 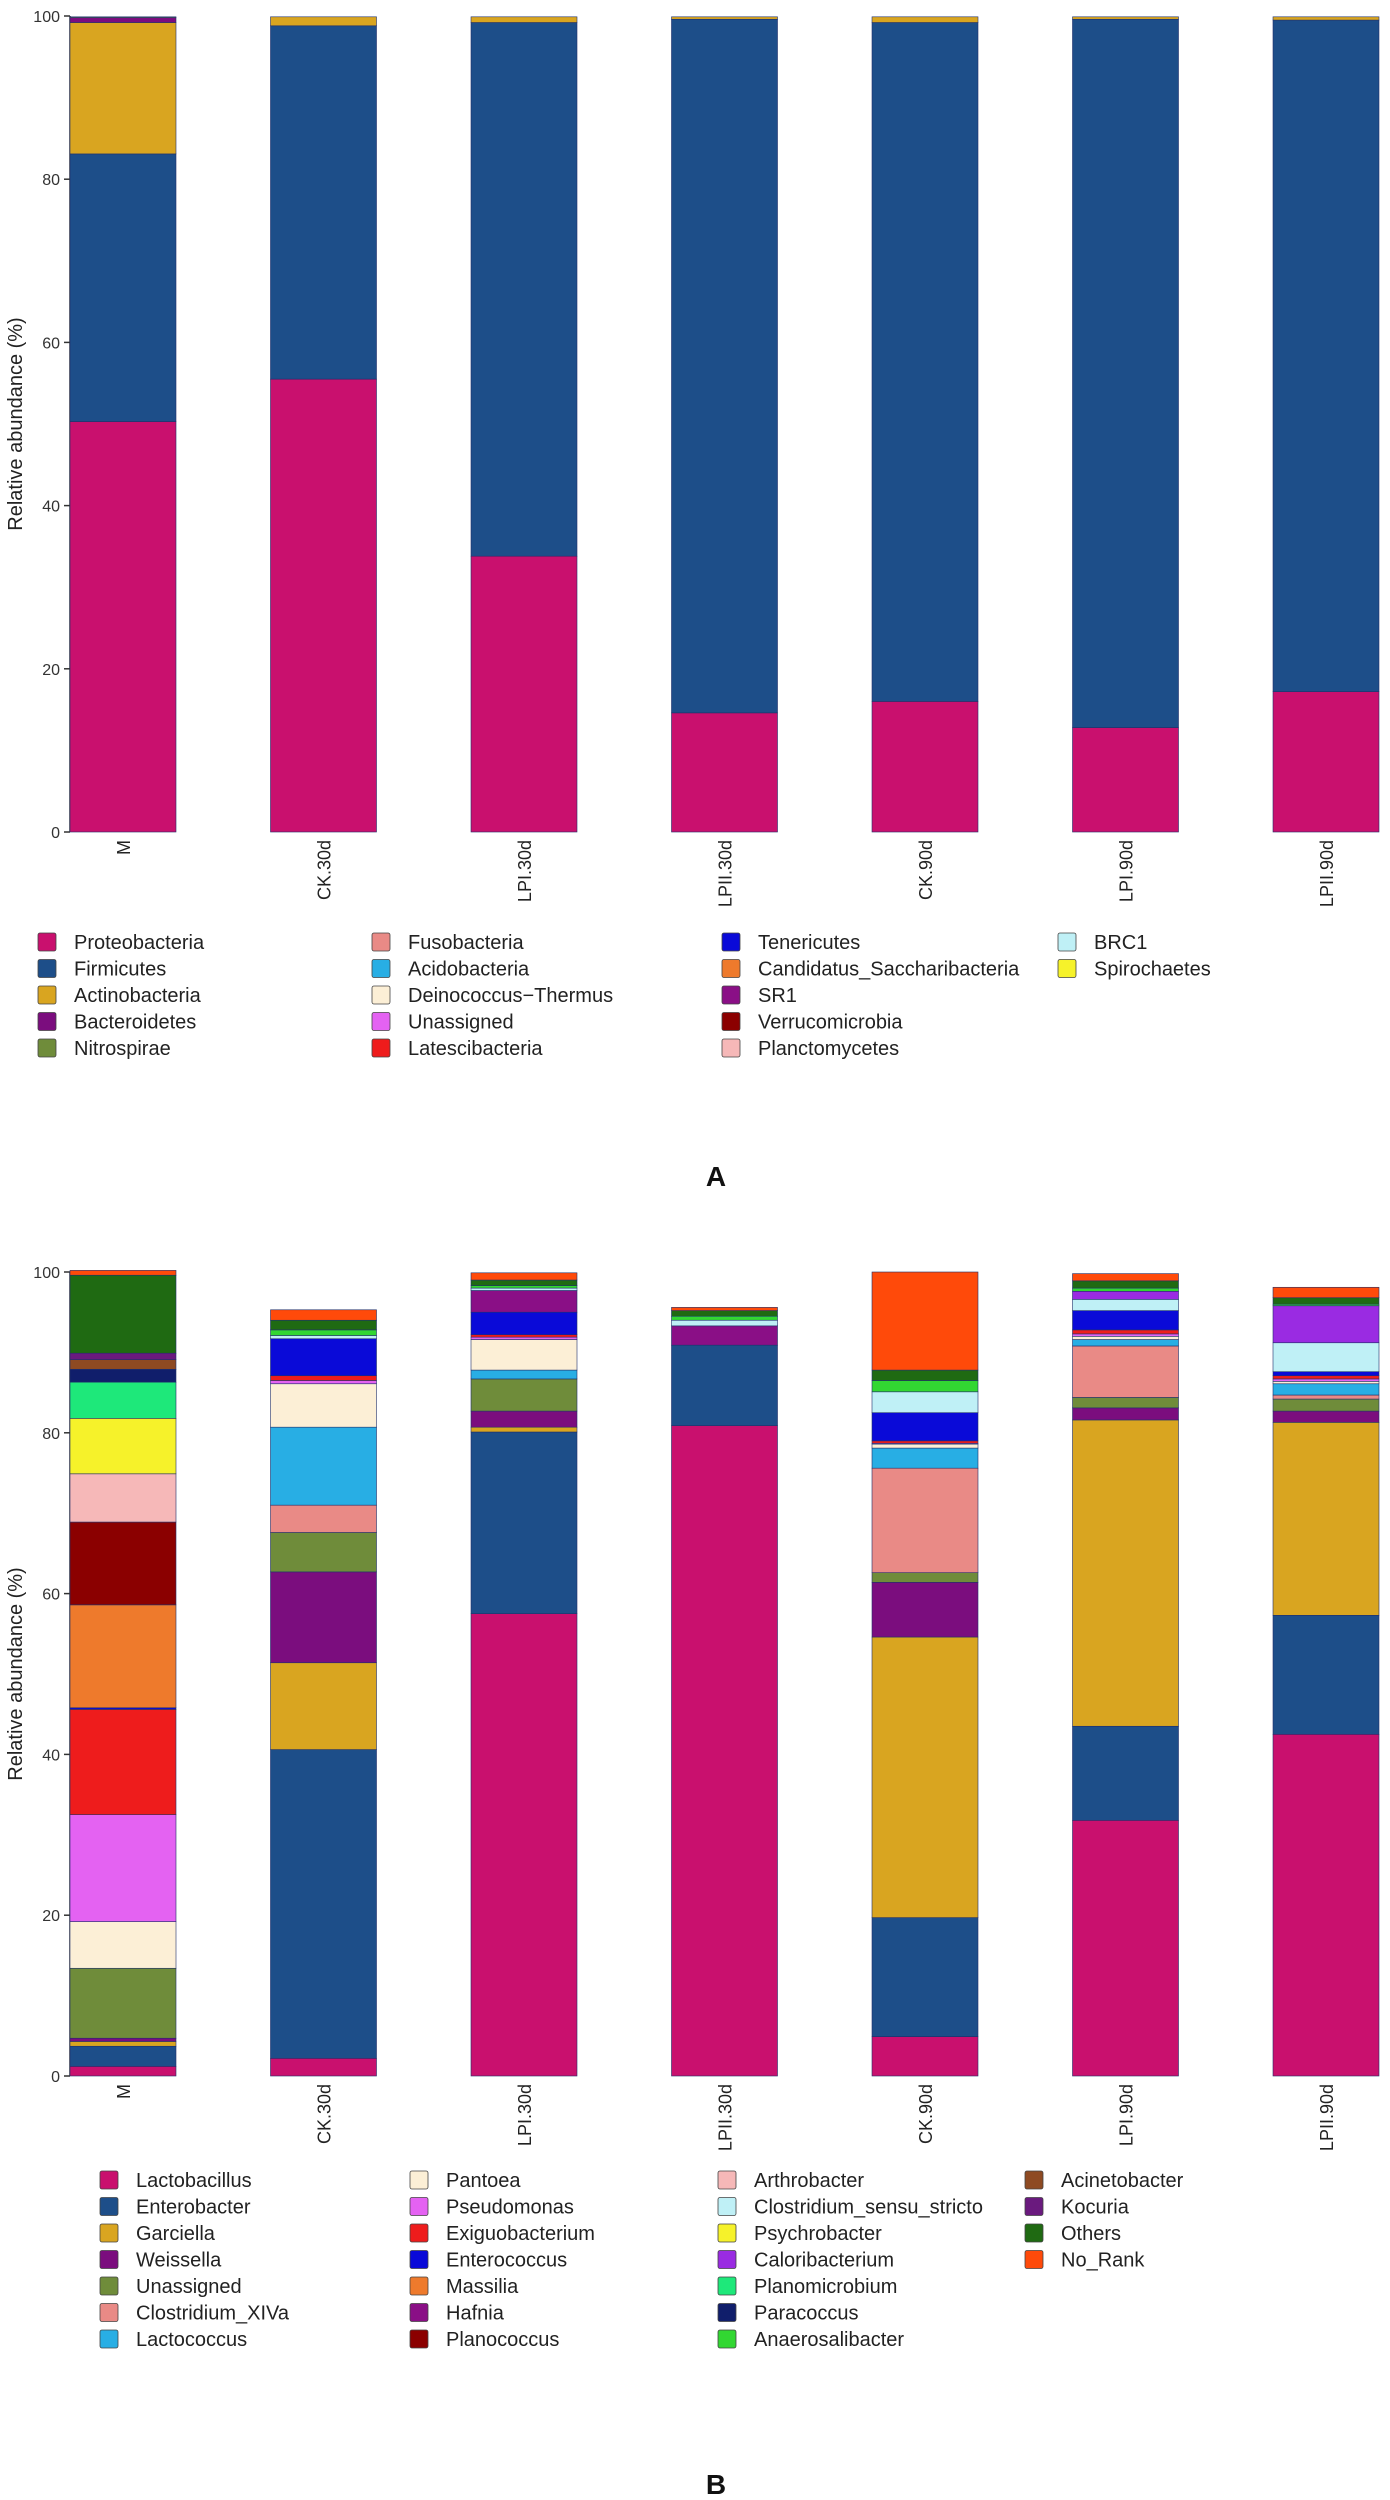 I want to click on legend-label: Massilia, so click(x=482, y=2287).